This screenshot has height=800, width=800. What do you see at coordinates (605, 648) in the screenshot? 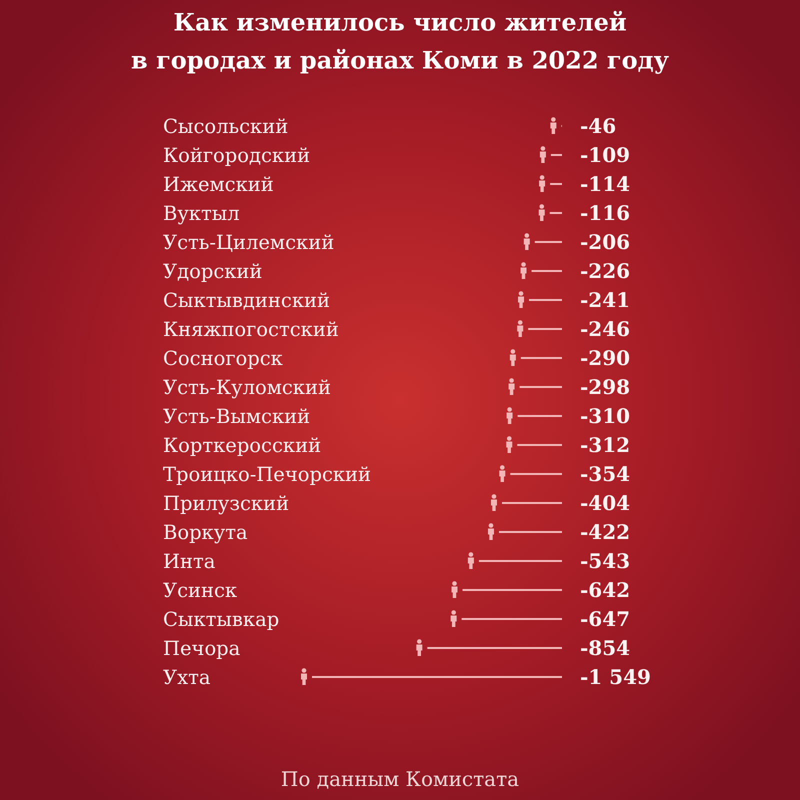
I see `data-label: -854` at bounding box center [605, 648].